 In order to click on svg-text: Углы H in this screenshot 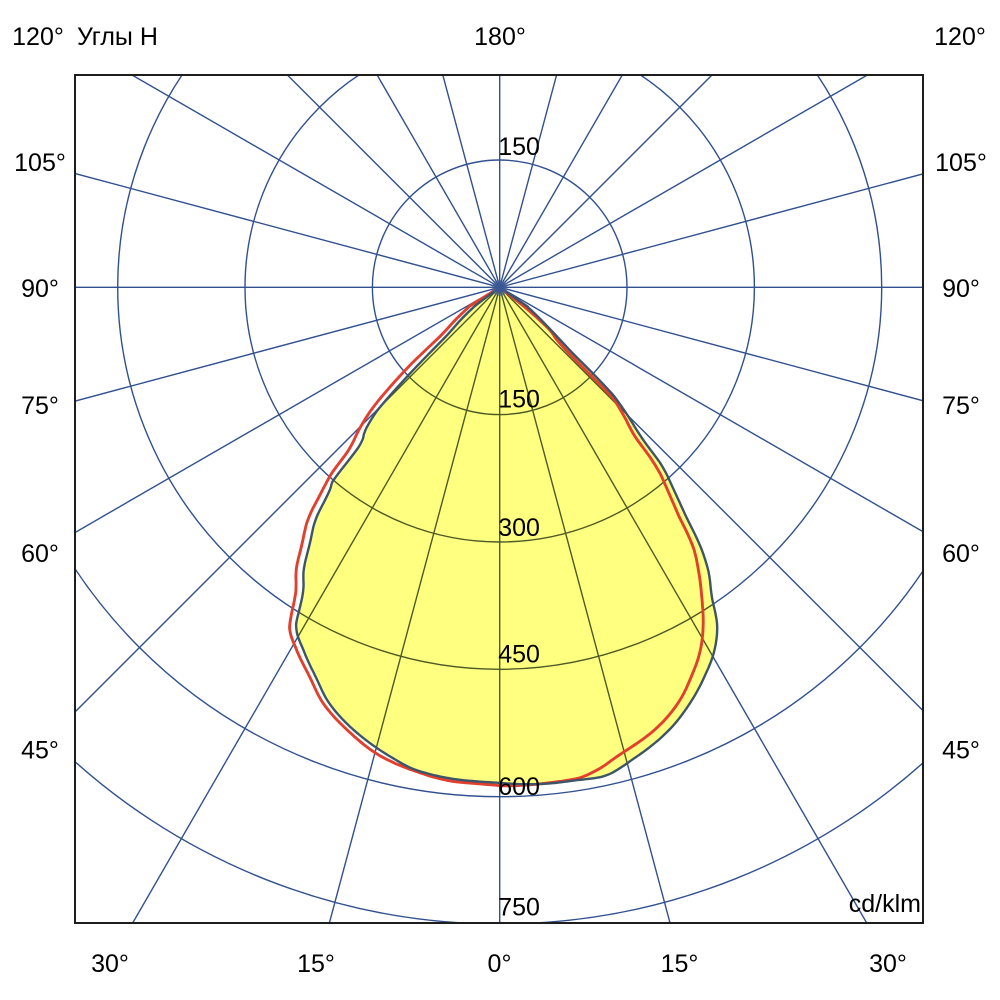, I will do `click(117, 37)`.